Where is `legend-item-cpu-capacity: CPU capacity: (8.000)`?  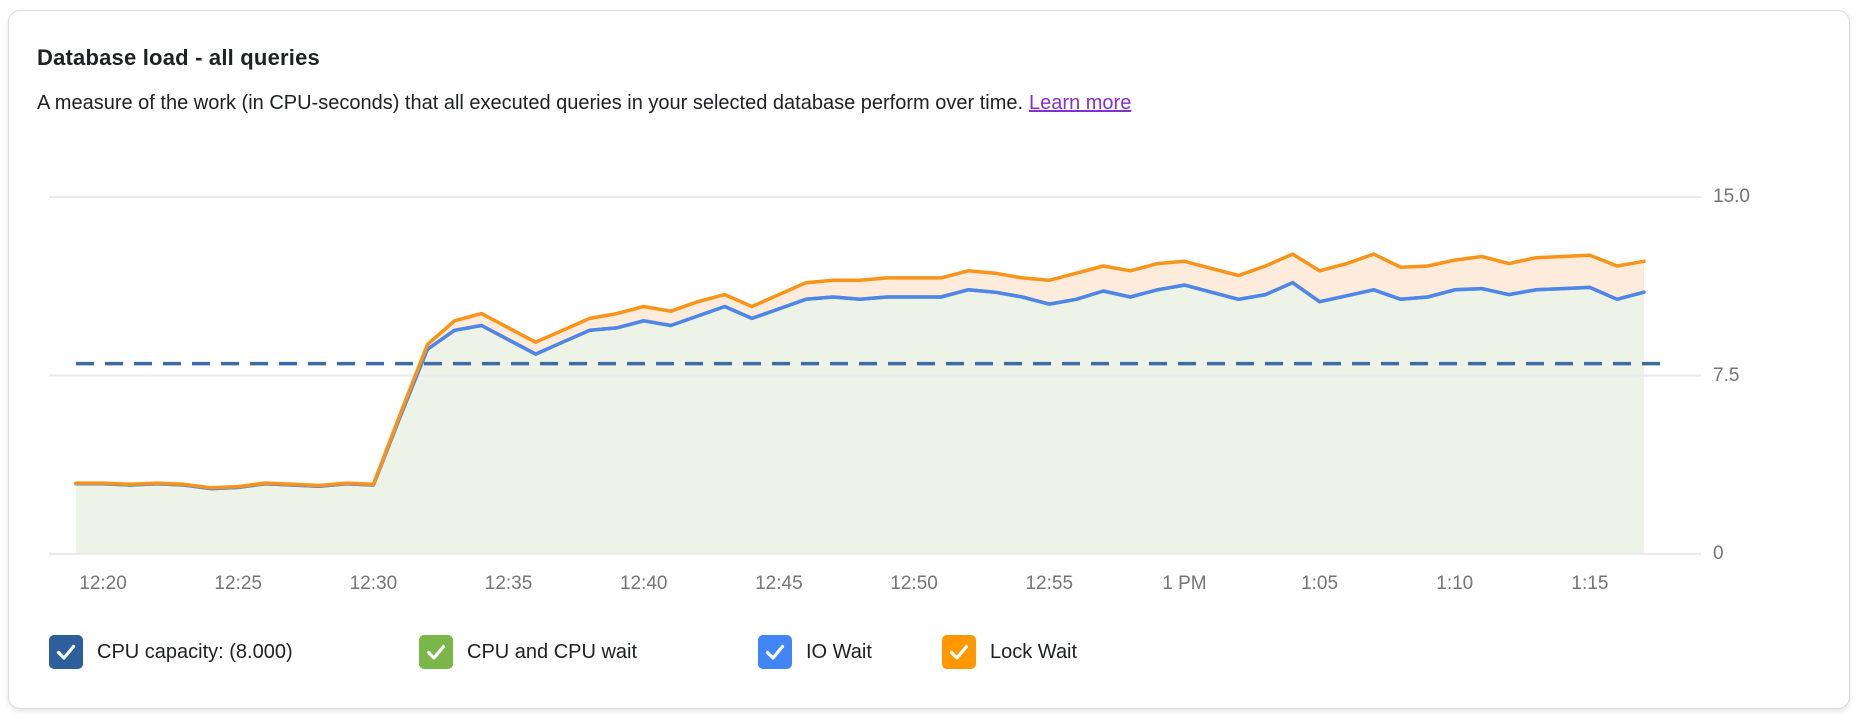 legend-item-cpu-capacity: CPU capacity: (8.000) is located at coordinates (171, 652).